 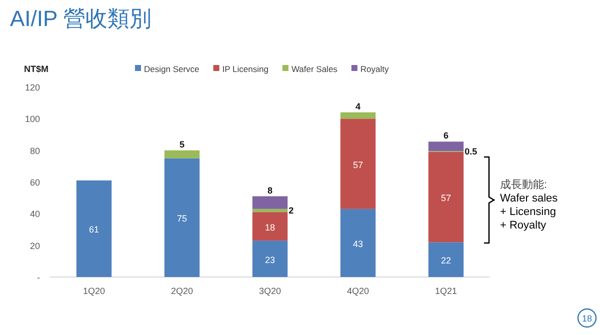 I want to click on x-tick-label: 4Q20, so click(x=358, y=291).